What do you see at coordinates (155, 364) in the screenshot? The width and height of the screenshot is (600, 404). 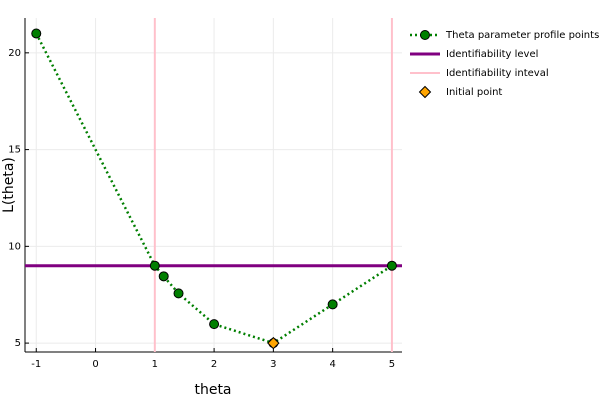 I see `x-tick-label: 1` at bounding box center [155, 364].